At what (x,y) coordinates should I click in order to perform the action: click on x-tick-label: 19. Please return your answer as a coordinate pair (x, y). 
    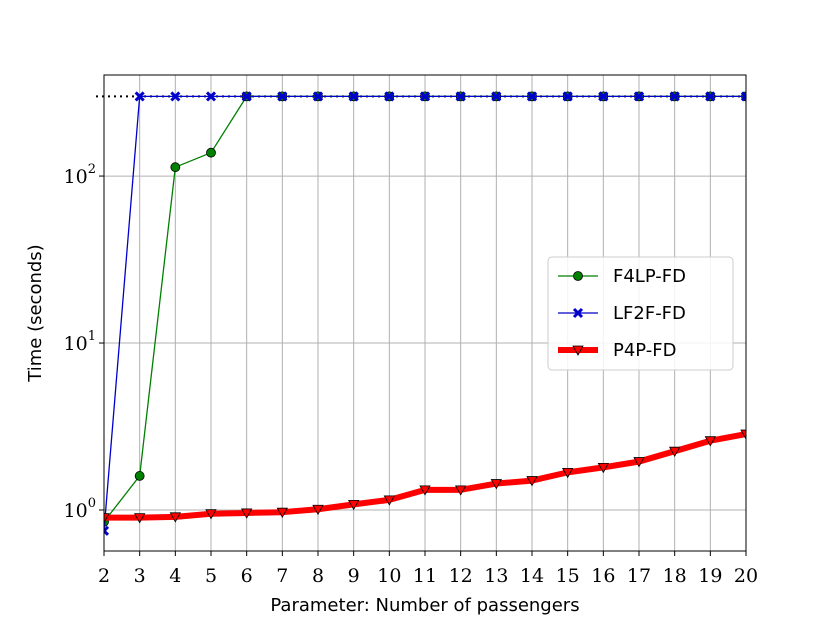
    Looking at the image, I should click on (710, 576).